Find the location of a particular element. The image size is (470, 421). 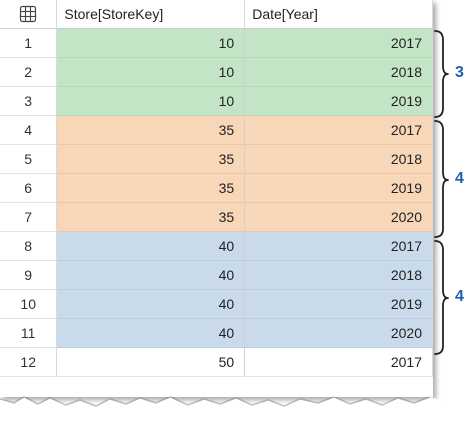

cell-storekey: 50 is located at coordinates (151, 362).